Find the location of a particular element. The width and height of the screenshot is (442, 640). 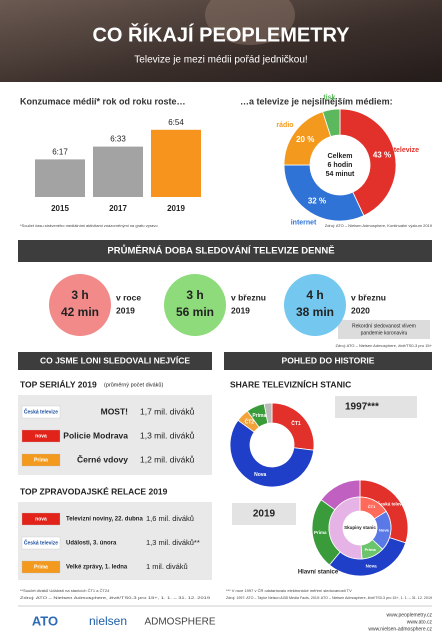

logo: ATO is located at coordinates (45, 620).